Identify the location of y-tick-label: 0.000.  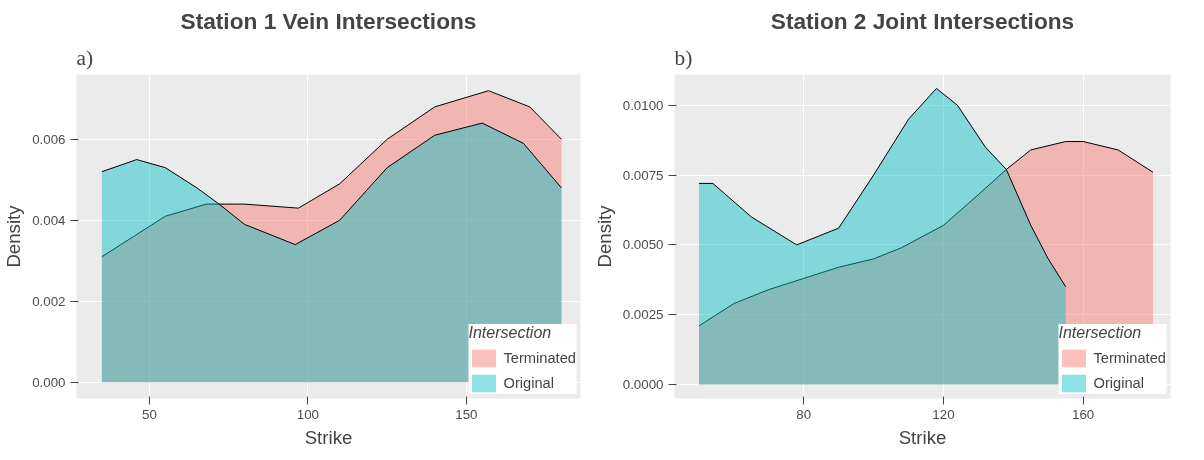
(49, 382).